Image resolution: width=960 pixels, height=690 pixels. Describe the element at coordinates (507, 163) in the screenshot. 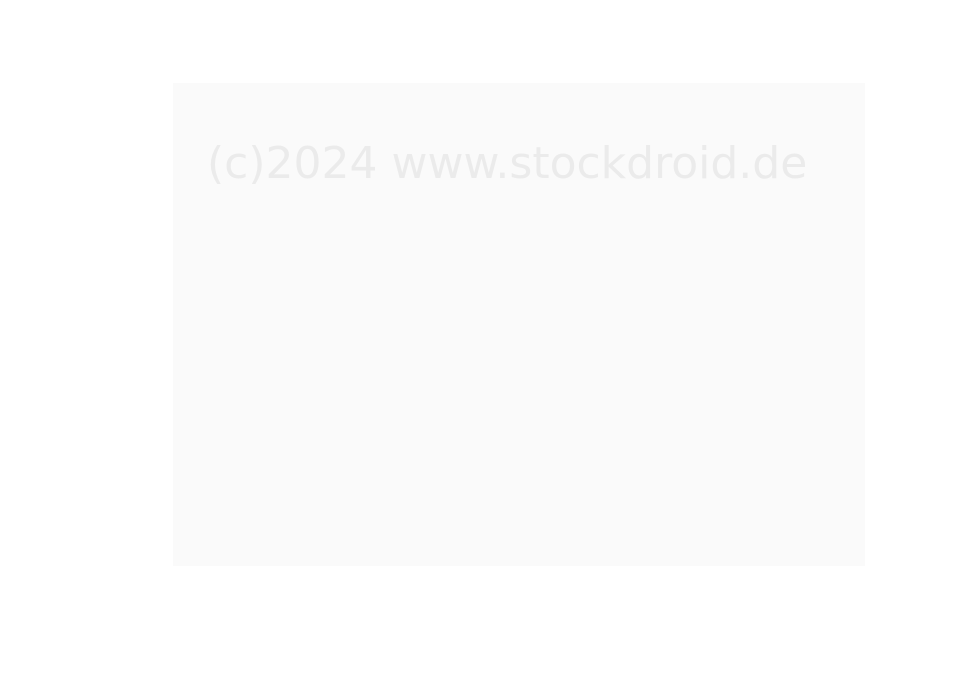

I see `watermark: (c)2024 www.stockdroid.de` at that location.